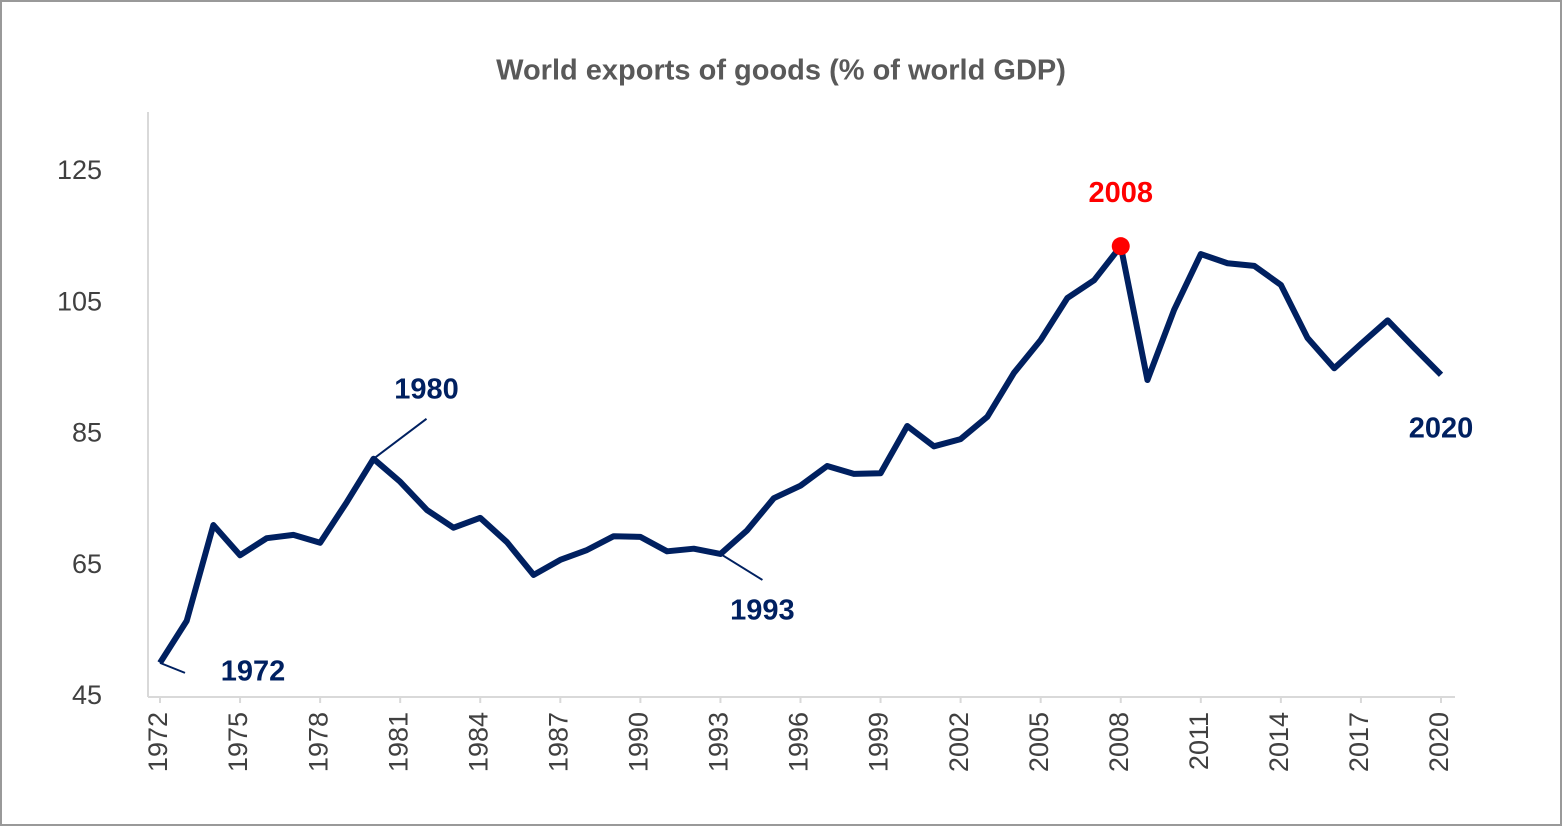 The height and width of the screenshot is (826, 1562). What do you see at coordinates (478, 742) in the screenshot?
I see `x-tick-label: 1984` at bounding box center [478, 742].